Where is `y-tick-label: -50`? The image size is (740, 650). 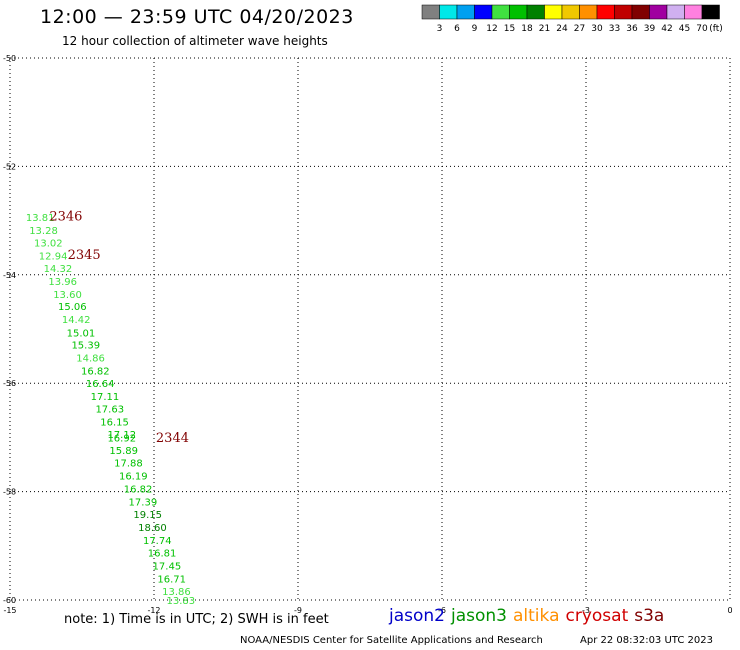 y-tick-label: -50 is located at coordinates (9, 58).